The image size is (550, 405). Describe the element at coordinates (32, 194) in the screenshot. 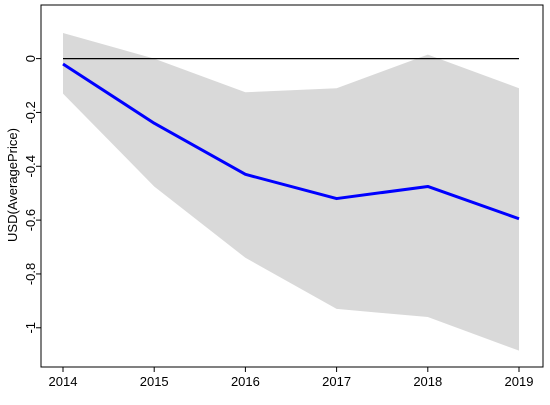

I see `y-axis: 0 -0.2 -0.4 -0.6 -0.8 -1` at that location.